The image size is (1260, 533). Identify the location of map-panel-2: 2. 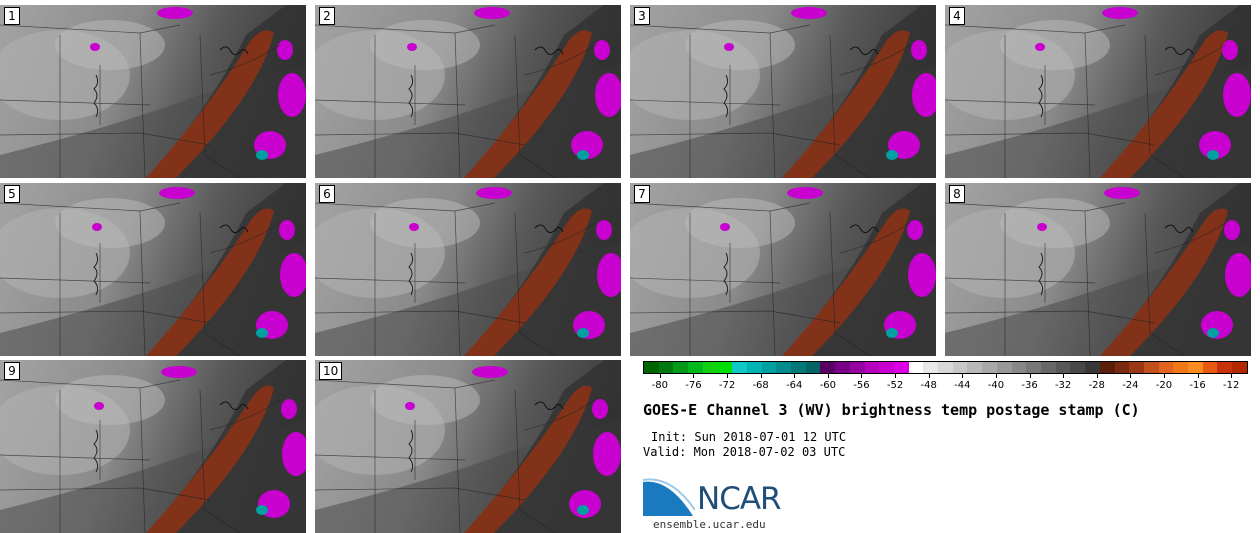
(468, 91).